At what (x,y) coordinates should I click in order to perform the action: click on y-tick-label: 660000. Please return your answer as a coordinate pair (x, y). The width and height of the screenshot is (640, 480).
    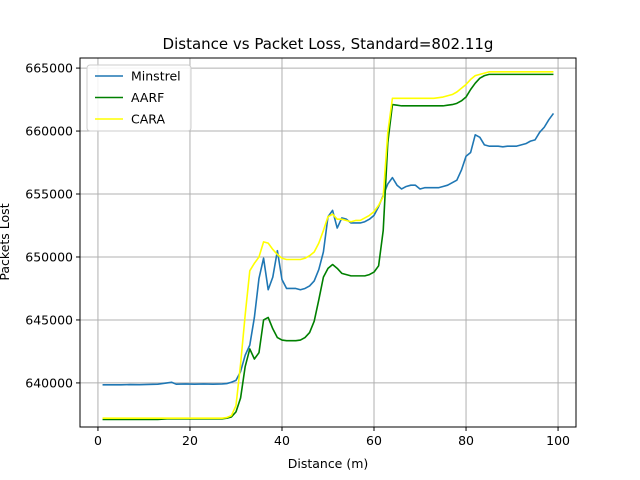
    Looking at the image, I should click on (49, 131).